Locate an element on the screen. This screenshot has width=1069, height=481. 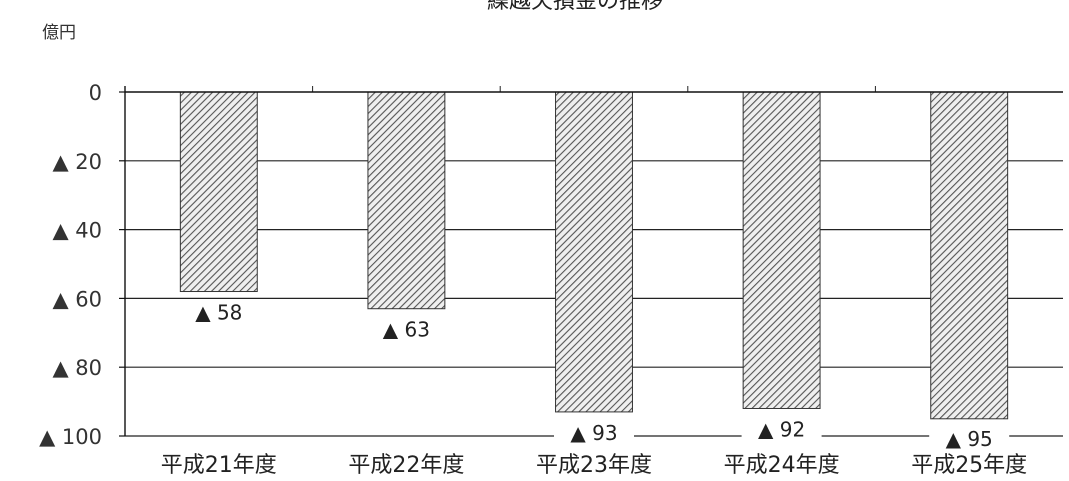
x-tick-label: 平成24年度 is located at coordinates (782, 465).